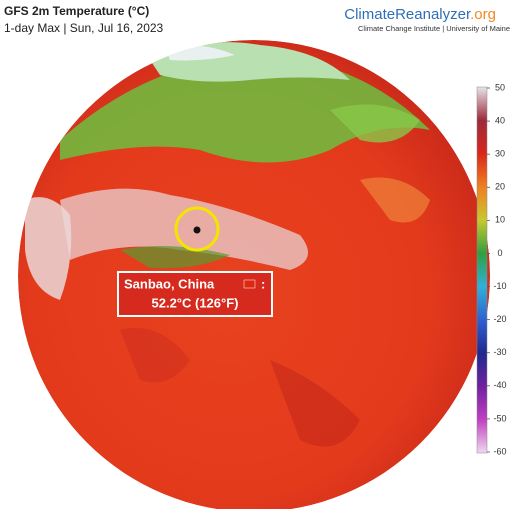 This screenshot has width=513, height=509. What do you see at coordinates (76, 11) in the screenshot?
I see `title: GFS 2m Temperature (°C)` at bounding box center [76, 11].